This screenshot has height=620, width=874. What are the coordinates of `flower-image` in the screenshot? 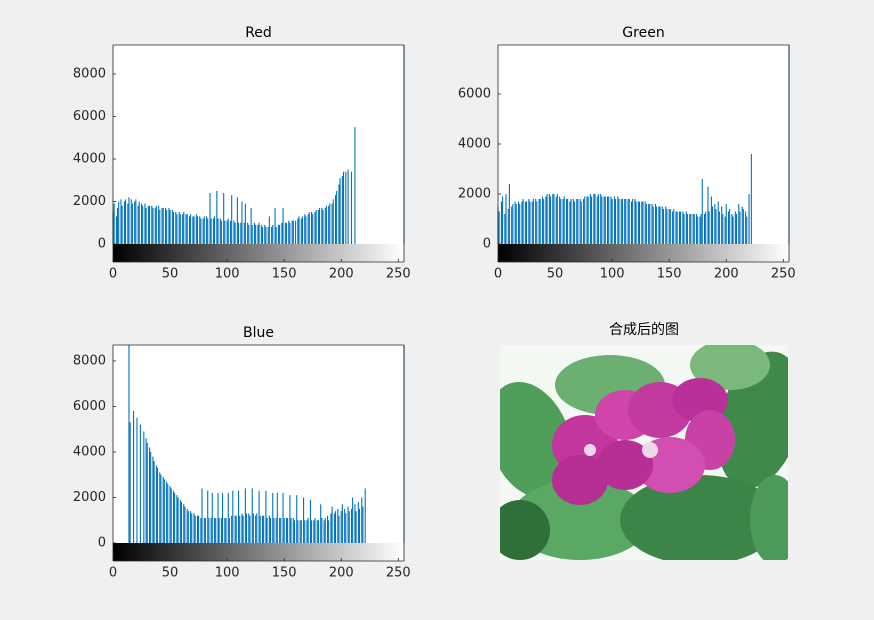 It's located at (644, 452).